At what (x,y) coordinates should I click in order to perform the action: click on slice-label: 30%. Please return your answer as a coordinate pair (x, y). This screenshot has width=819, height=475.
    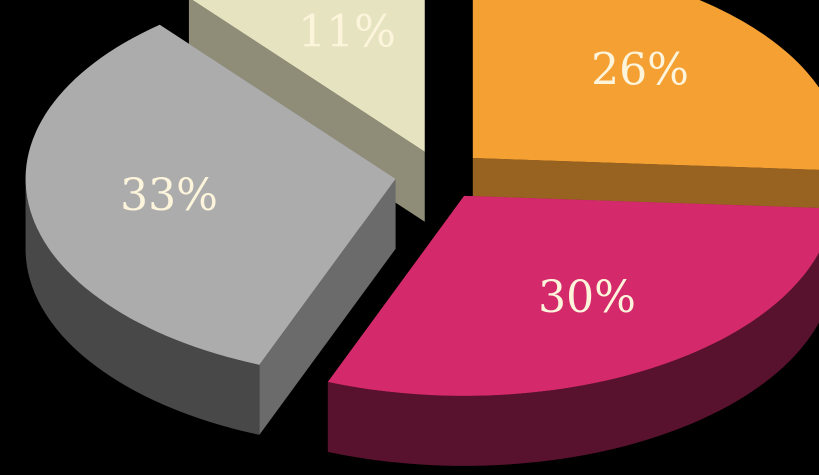
    Looking at the image, I should click on (587, 297).